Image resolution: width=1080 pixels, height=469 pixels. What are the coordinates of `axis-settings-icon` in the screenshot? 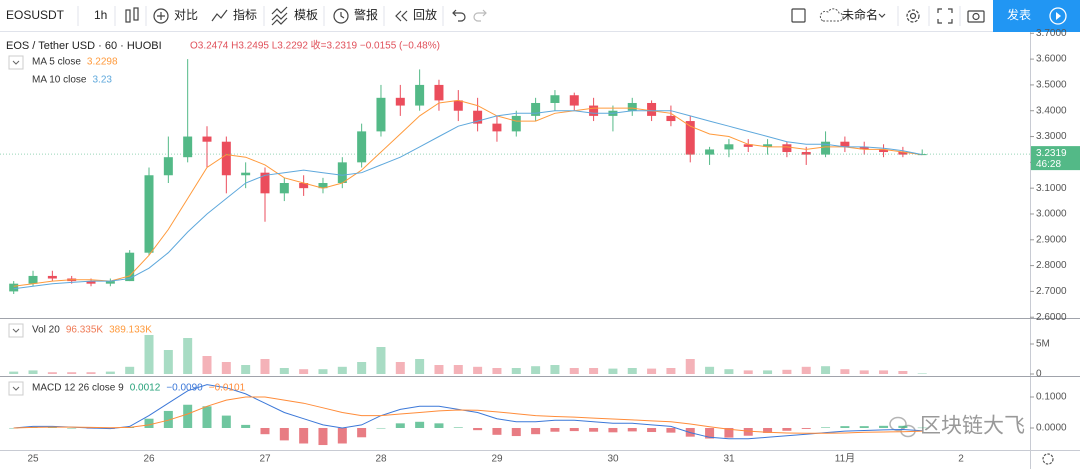 It's located at (1048, 459).